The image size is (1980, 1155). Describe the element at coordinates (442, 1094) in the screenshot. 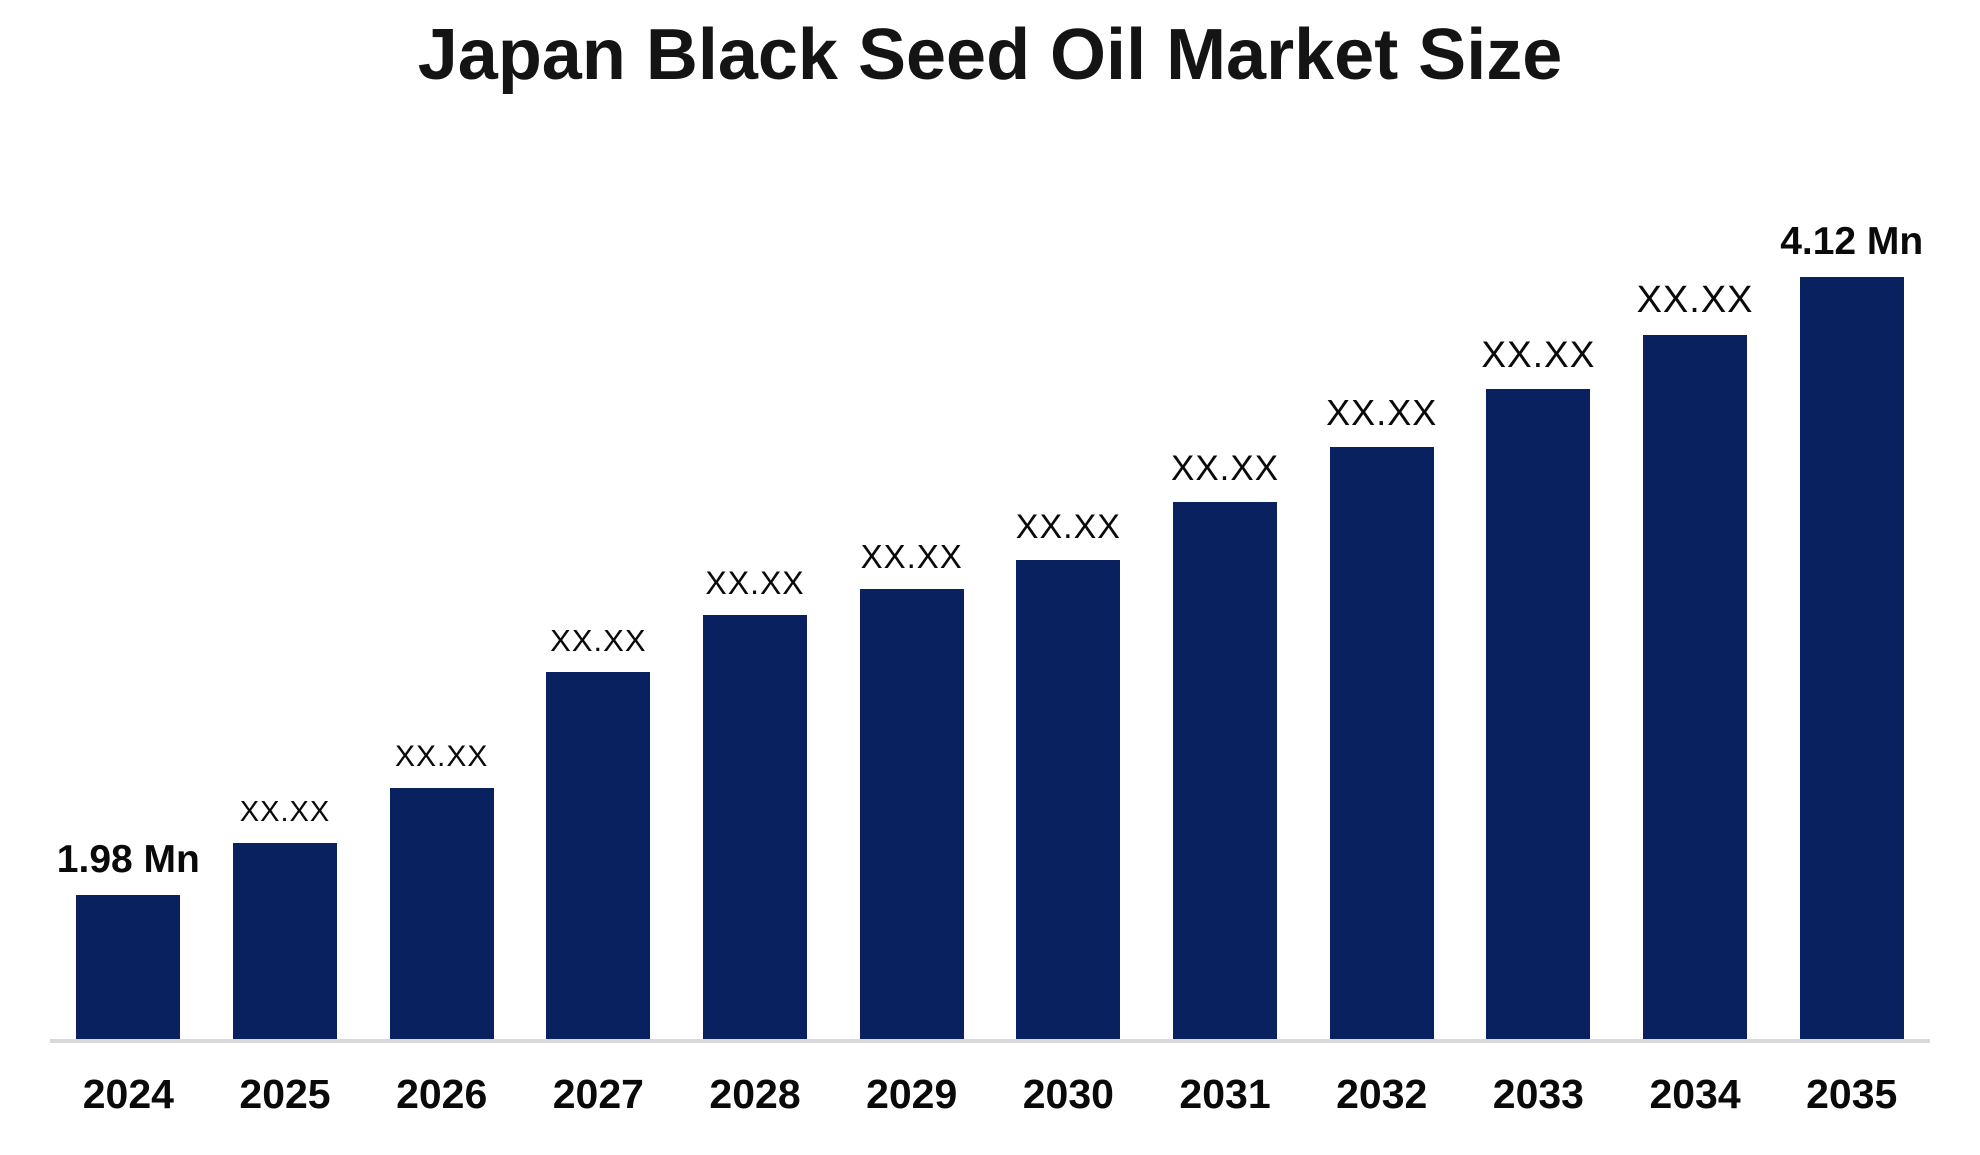

I see `x-tick-label-2026: 2026` at that location.